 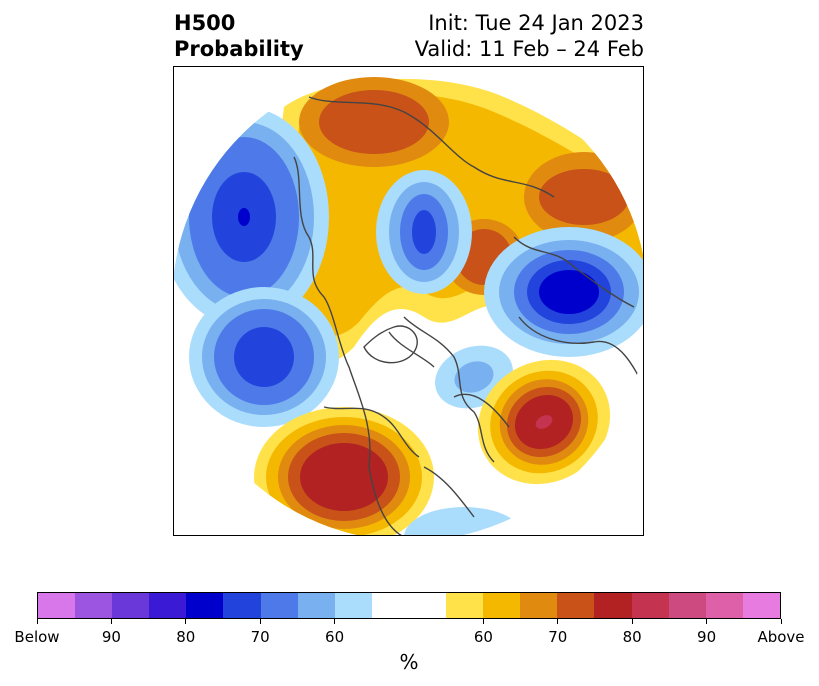 I want to click on arctic-cold, so click(x=424, y=232).